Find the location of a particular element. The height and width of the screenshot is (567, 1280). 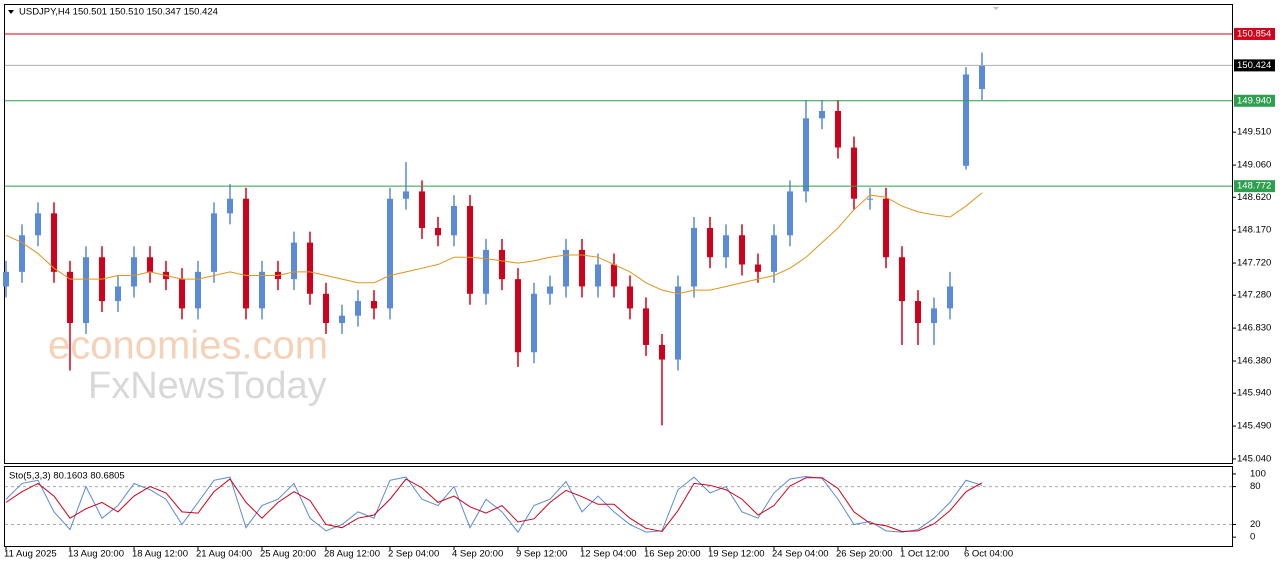

x-tick-label: 6 Oct 04:00 is located at coordinates (988, 554).